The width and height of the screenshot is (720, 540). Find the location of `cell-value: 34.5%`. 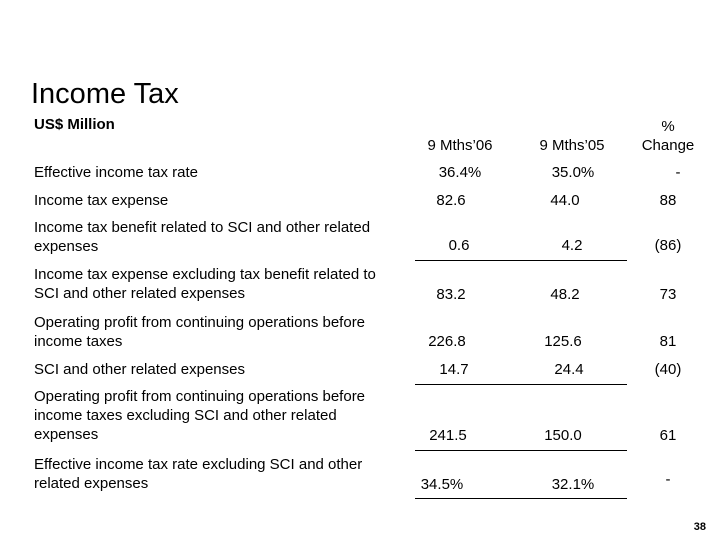

cell-value: 34.5% is located at coordinates (442, 484).